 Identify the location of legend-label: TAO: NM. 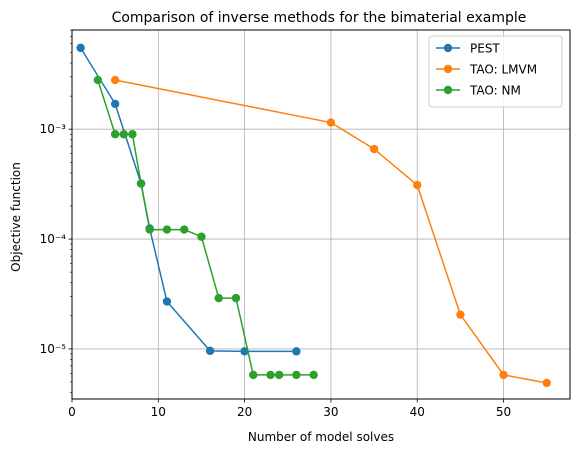
(495, 91).